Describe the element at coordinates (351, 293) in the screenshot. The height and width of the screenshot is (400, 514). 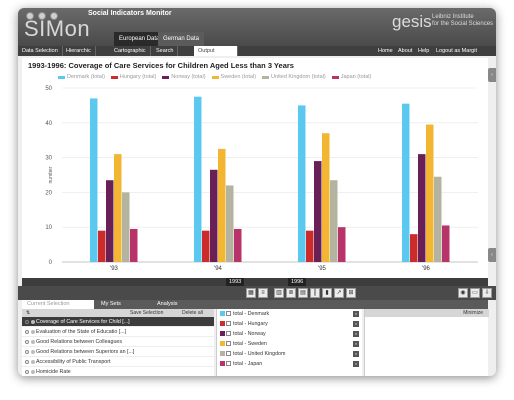
I see `grid-icon: ⊞` at that location.